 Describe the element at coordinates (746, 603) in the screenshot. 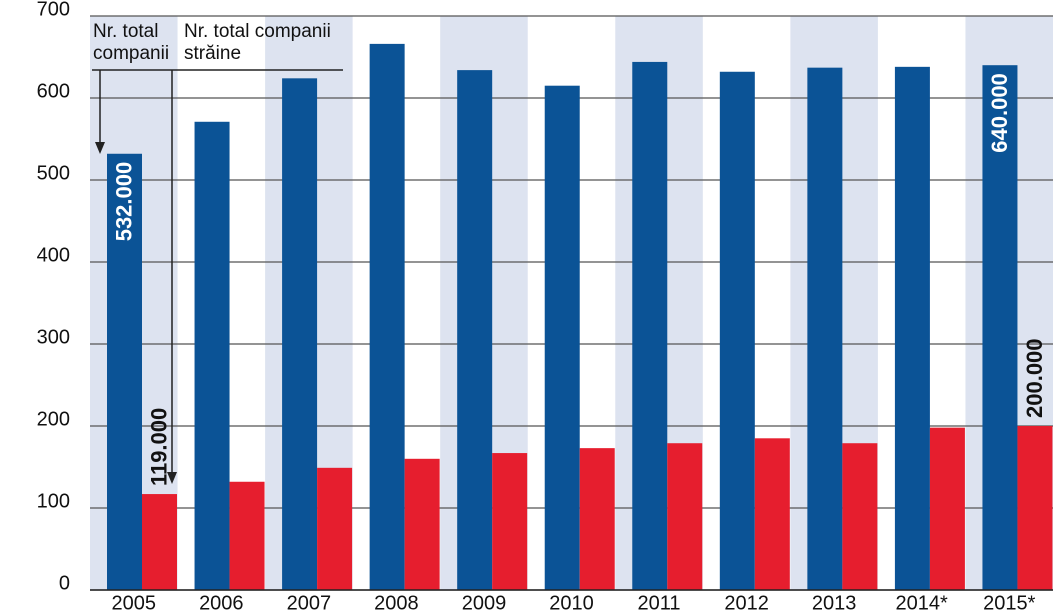

I see `x-tick-label: 2012` at that location.